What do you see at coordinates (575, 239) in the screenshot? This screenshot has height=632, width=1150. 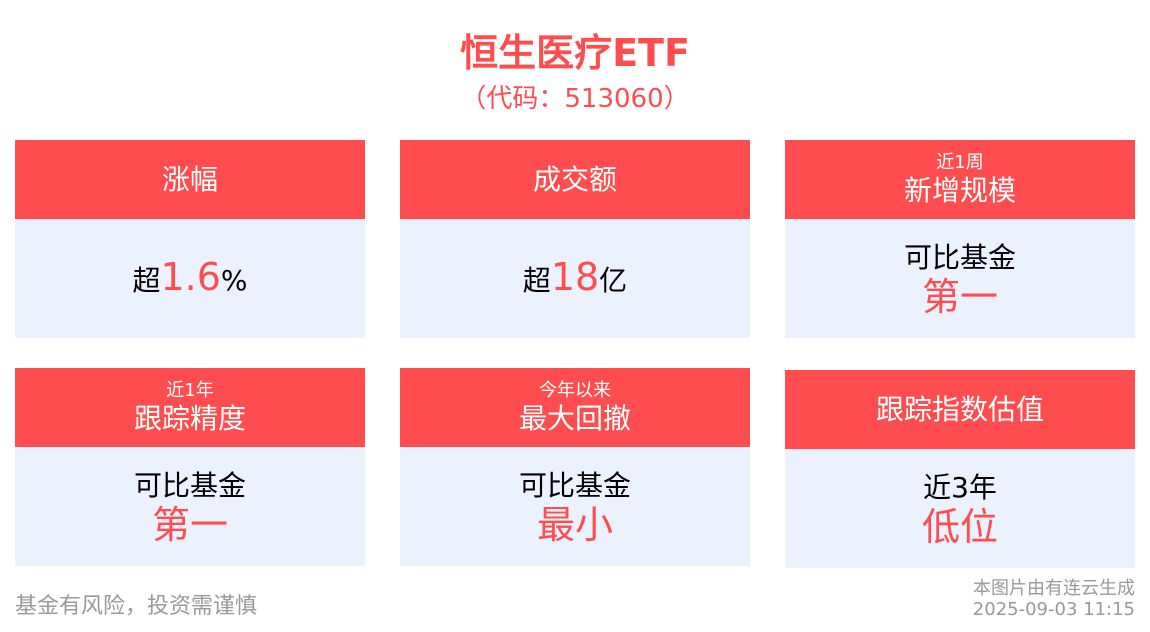 I see `card-turnover: 成交额 超18亿` at bounding box center [575, 239].